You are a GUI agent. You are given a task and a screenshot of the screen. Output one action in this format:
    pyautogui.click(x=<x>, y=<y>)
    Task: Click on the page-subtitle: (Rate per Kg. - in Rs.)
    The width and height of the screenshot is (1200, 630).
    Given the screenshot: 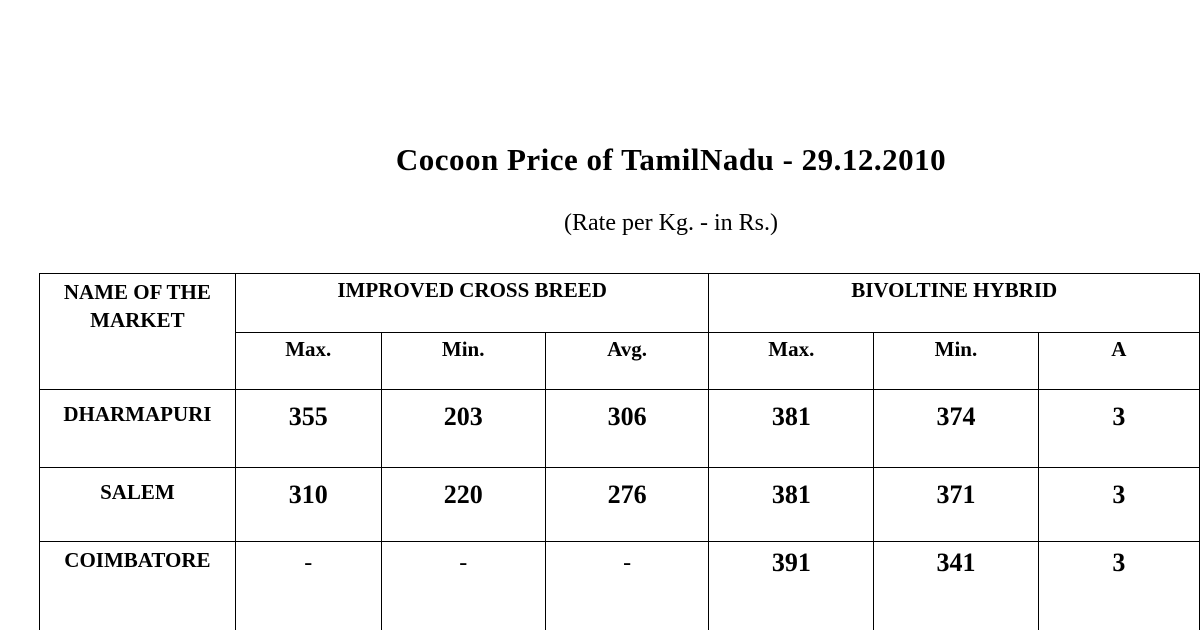 What is the action you would take?
    pyautogui.click(x=671, y=223)
    